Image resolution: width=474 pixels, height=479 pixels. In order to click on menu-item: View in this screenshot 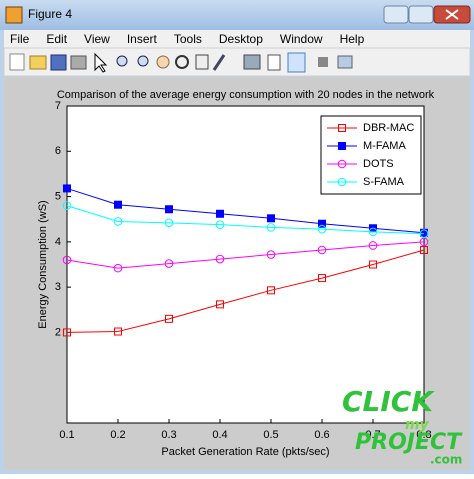, I will do `click(97, 39)`.